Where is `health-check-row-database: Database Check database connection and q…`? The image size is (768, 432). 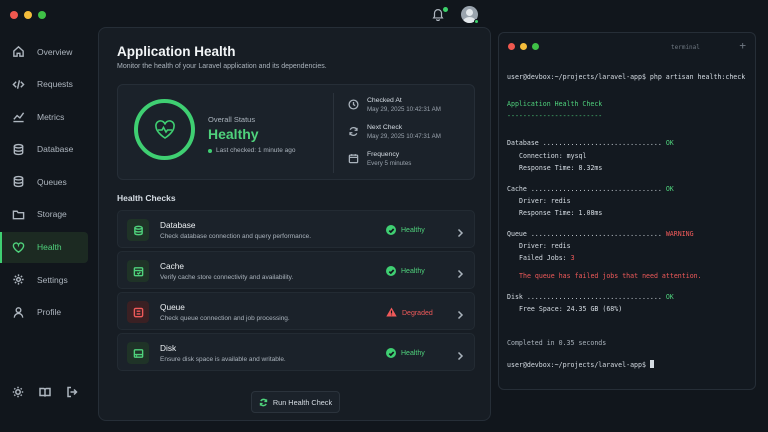
health-check-row-database: Database Check database connection and q… is located at coordinates (296, 229).